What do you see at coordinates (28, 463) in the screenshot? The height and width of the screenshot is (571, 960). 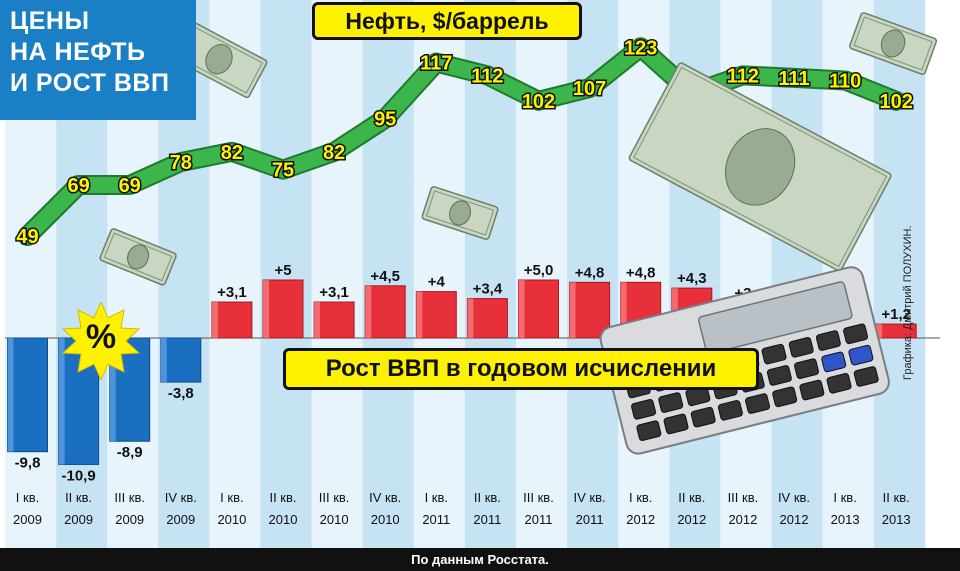 I see `gdp-data-label: -9,8` at bounding box center [28, 463].